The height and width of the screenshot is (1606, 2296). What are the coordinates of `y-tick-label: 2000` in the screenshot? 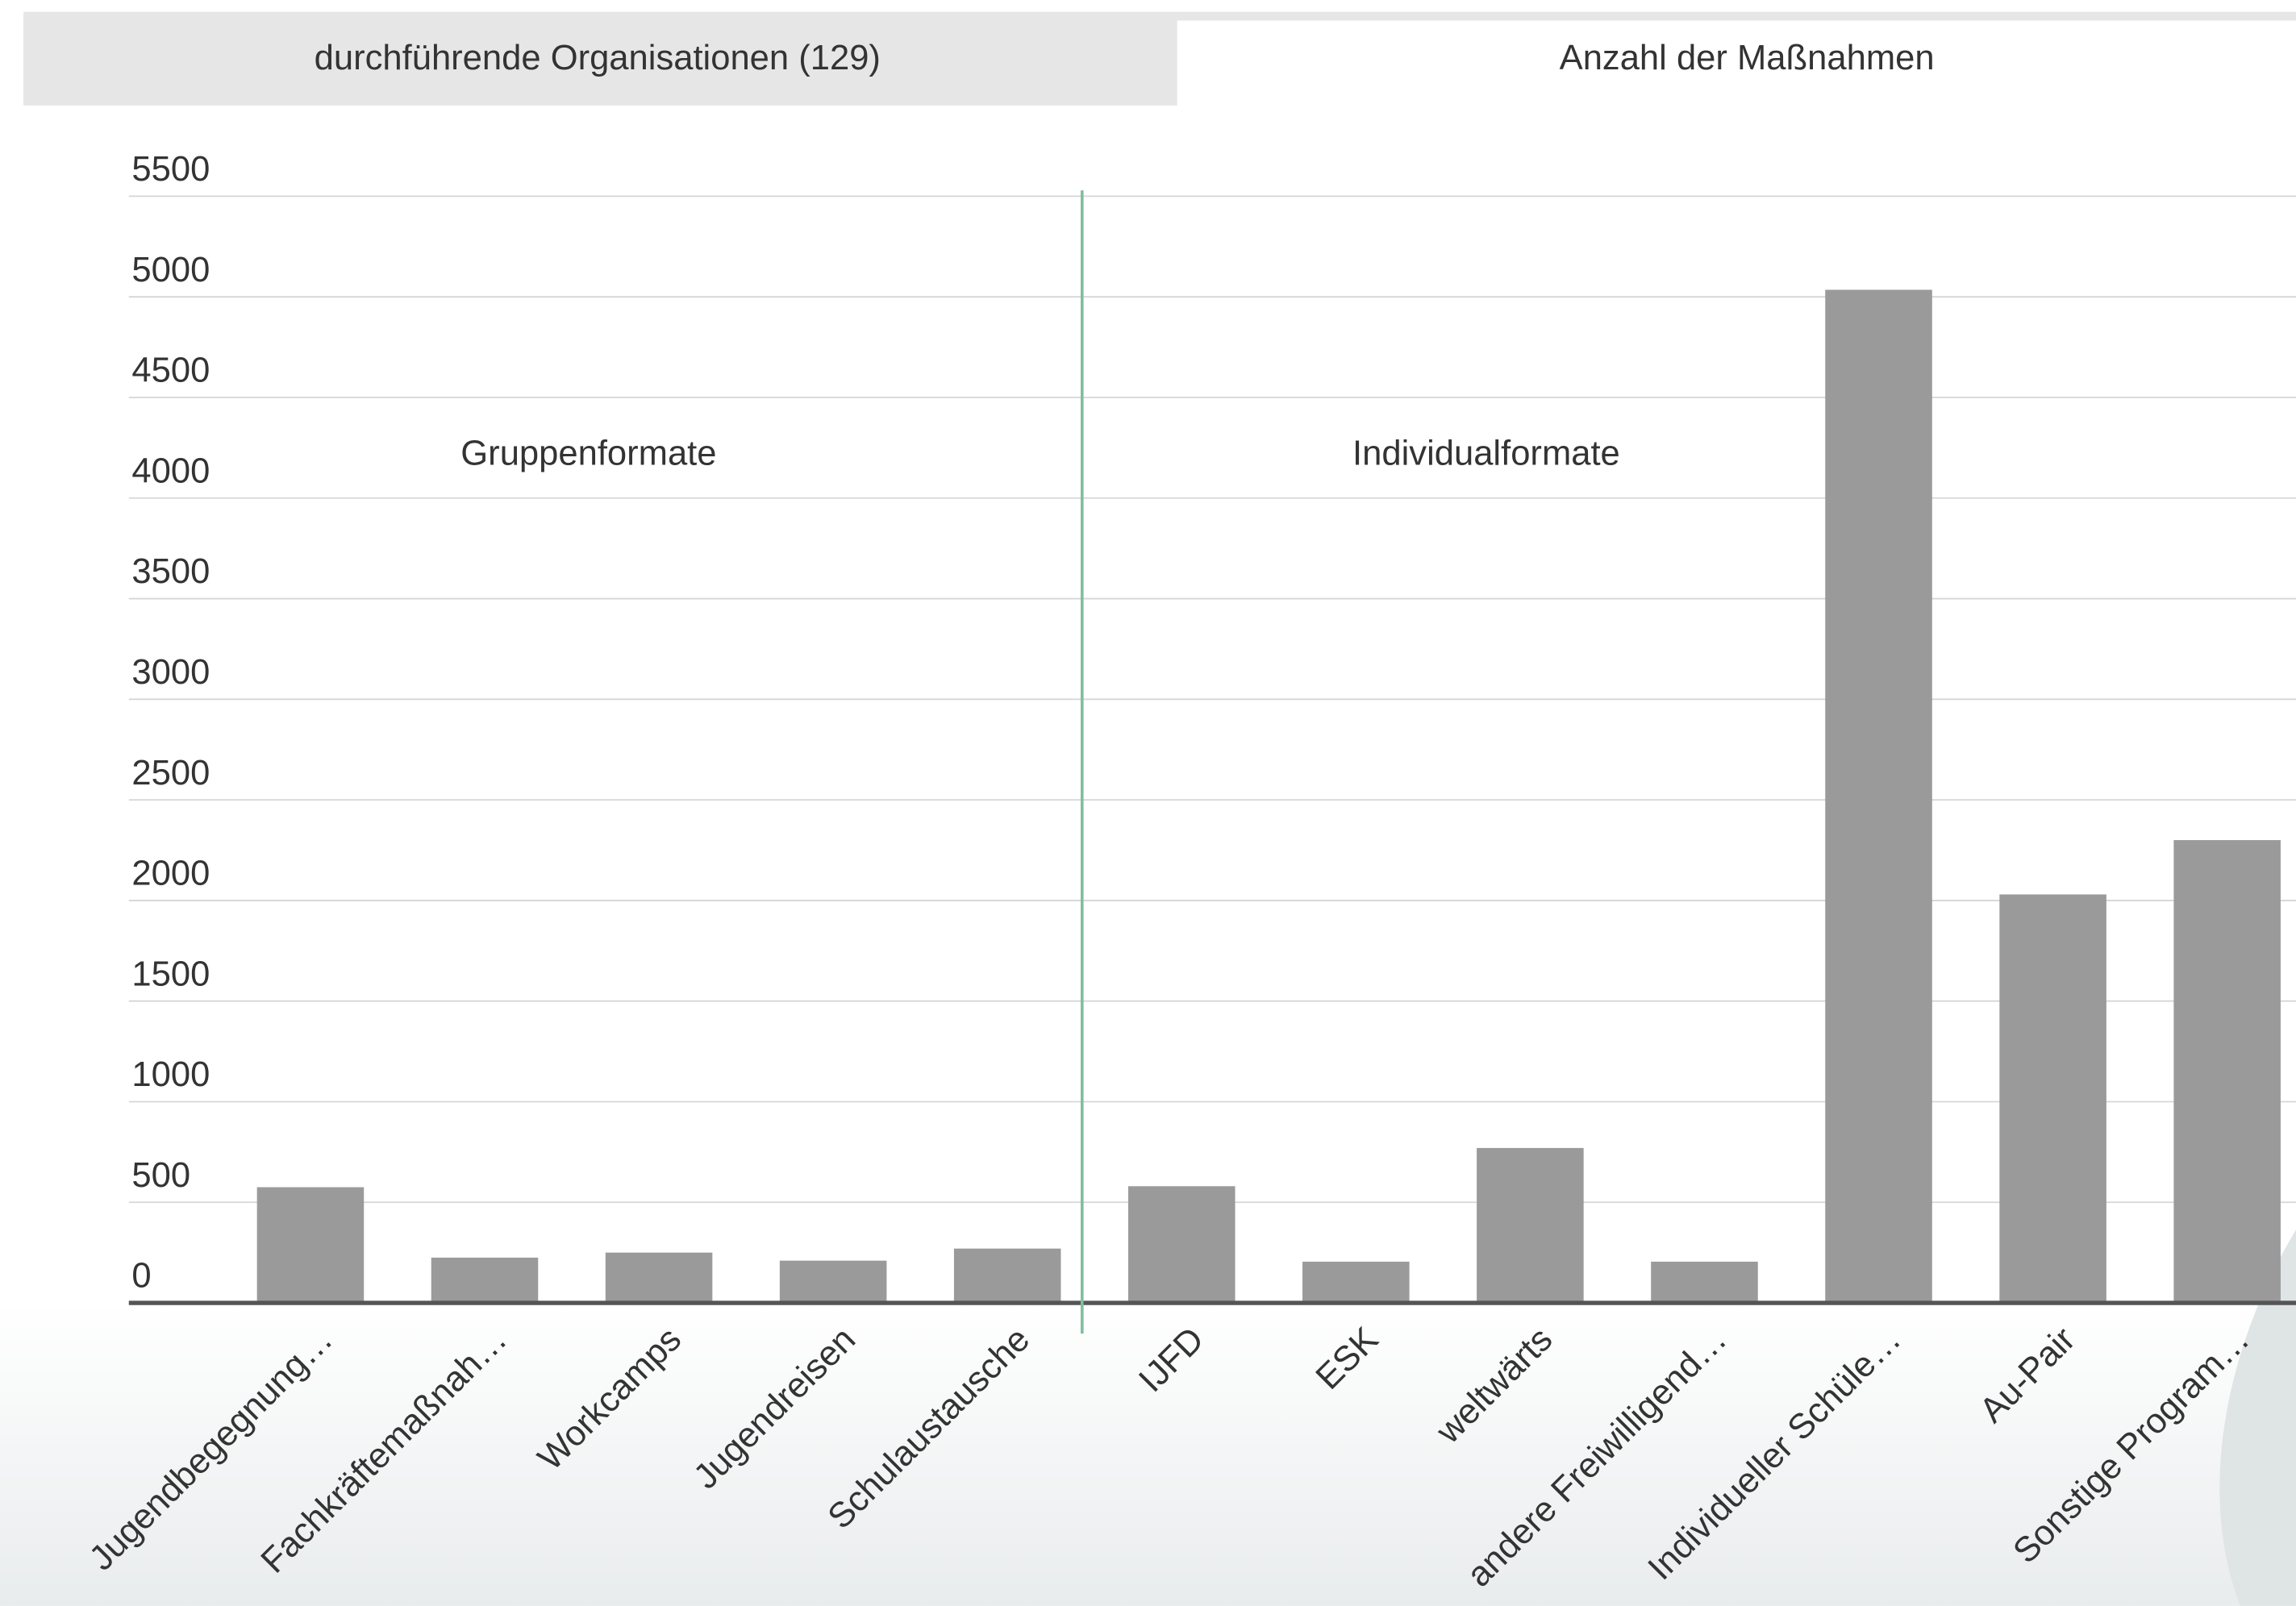 It's located at (170, 874).